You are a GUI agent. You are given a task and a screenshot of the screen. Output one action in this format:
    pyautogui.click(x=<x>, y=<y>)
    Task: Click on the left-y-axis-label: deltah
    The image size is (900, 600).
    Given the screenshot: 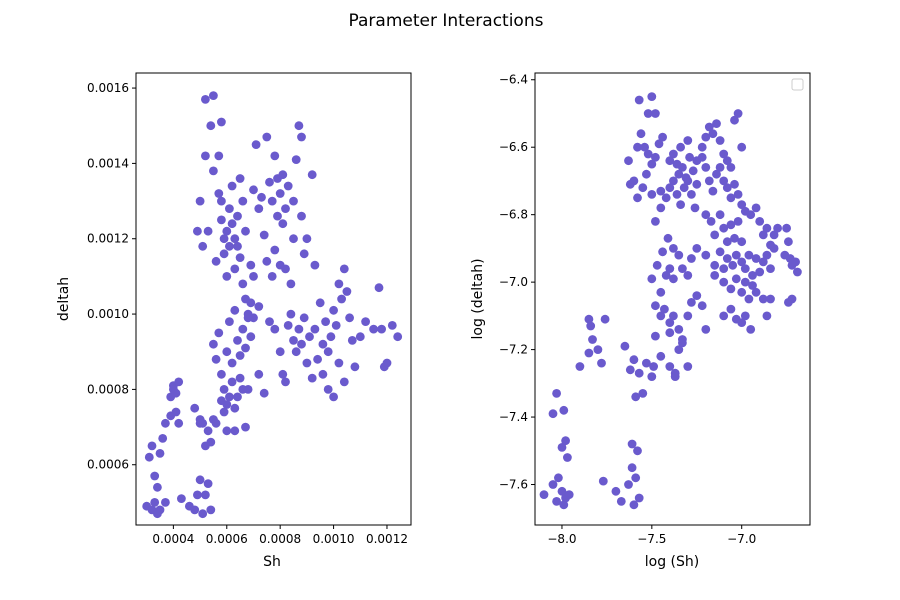 What is the action you would take?
    pyautogui.click(x=64, y=299)
    